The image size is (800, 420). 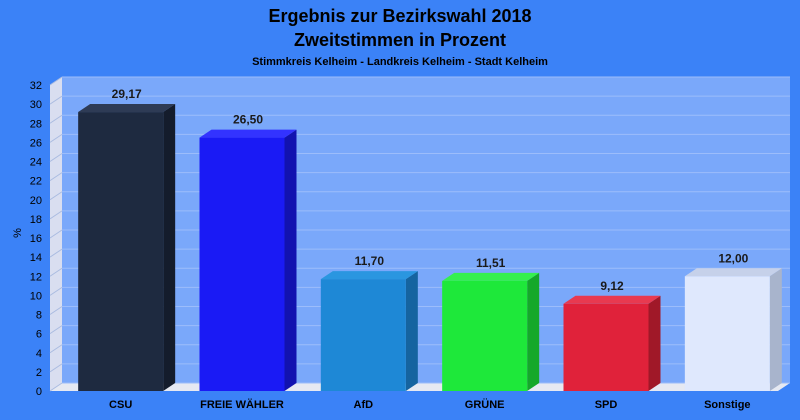 What do you see at coordinates (36, 220) in the screenshot?
I see `y-tick-label: 18` at bounding box center [36, 220].